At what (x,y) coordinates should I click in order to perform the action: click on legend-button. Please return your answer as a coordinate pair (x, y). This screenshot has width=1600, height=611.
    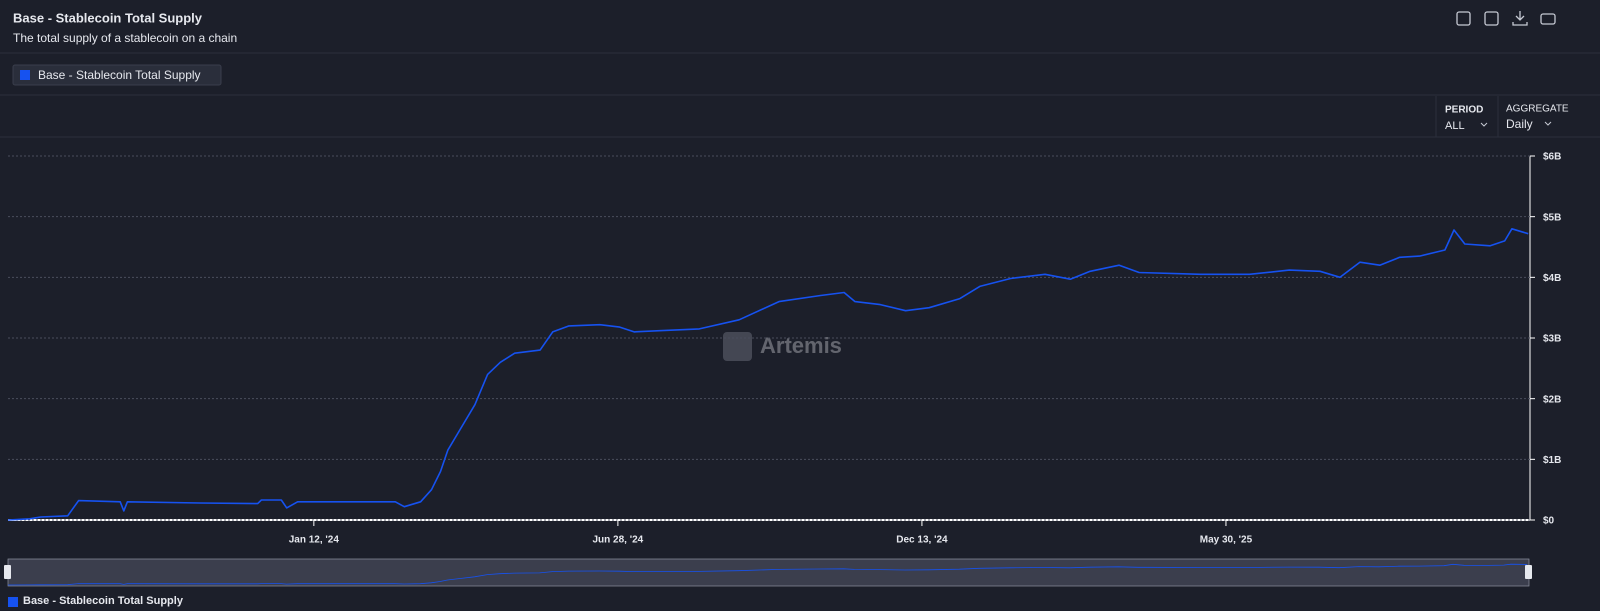
    Looking at the image, I should click on (117, 75).